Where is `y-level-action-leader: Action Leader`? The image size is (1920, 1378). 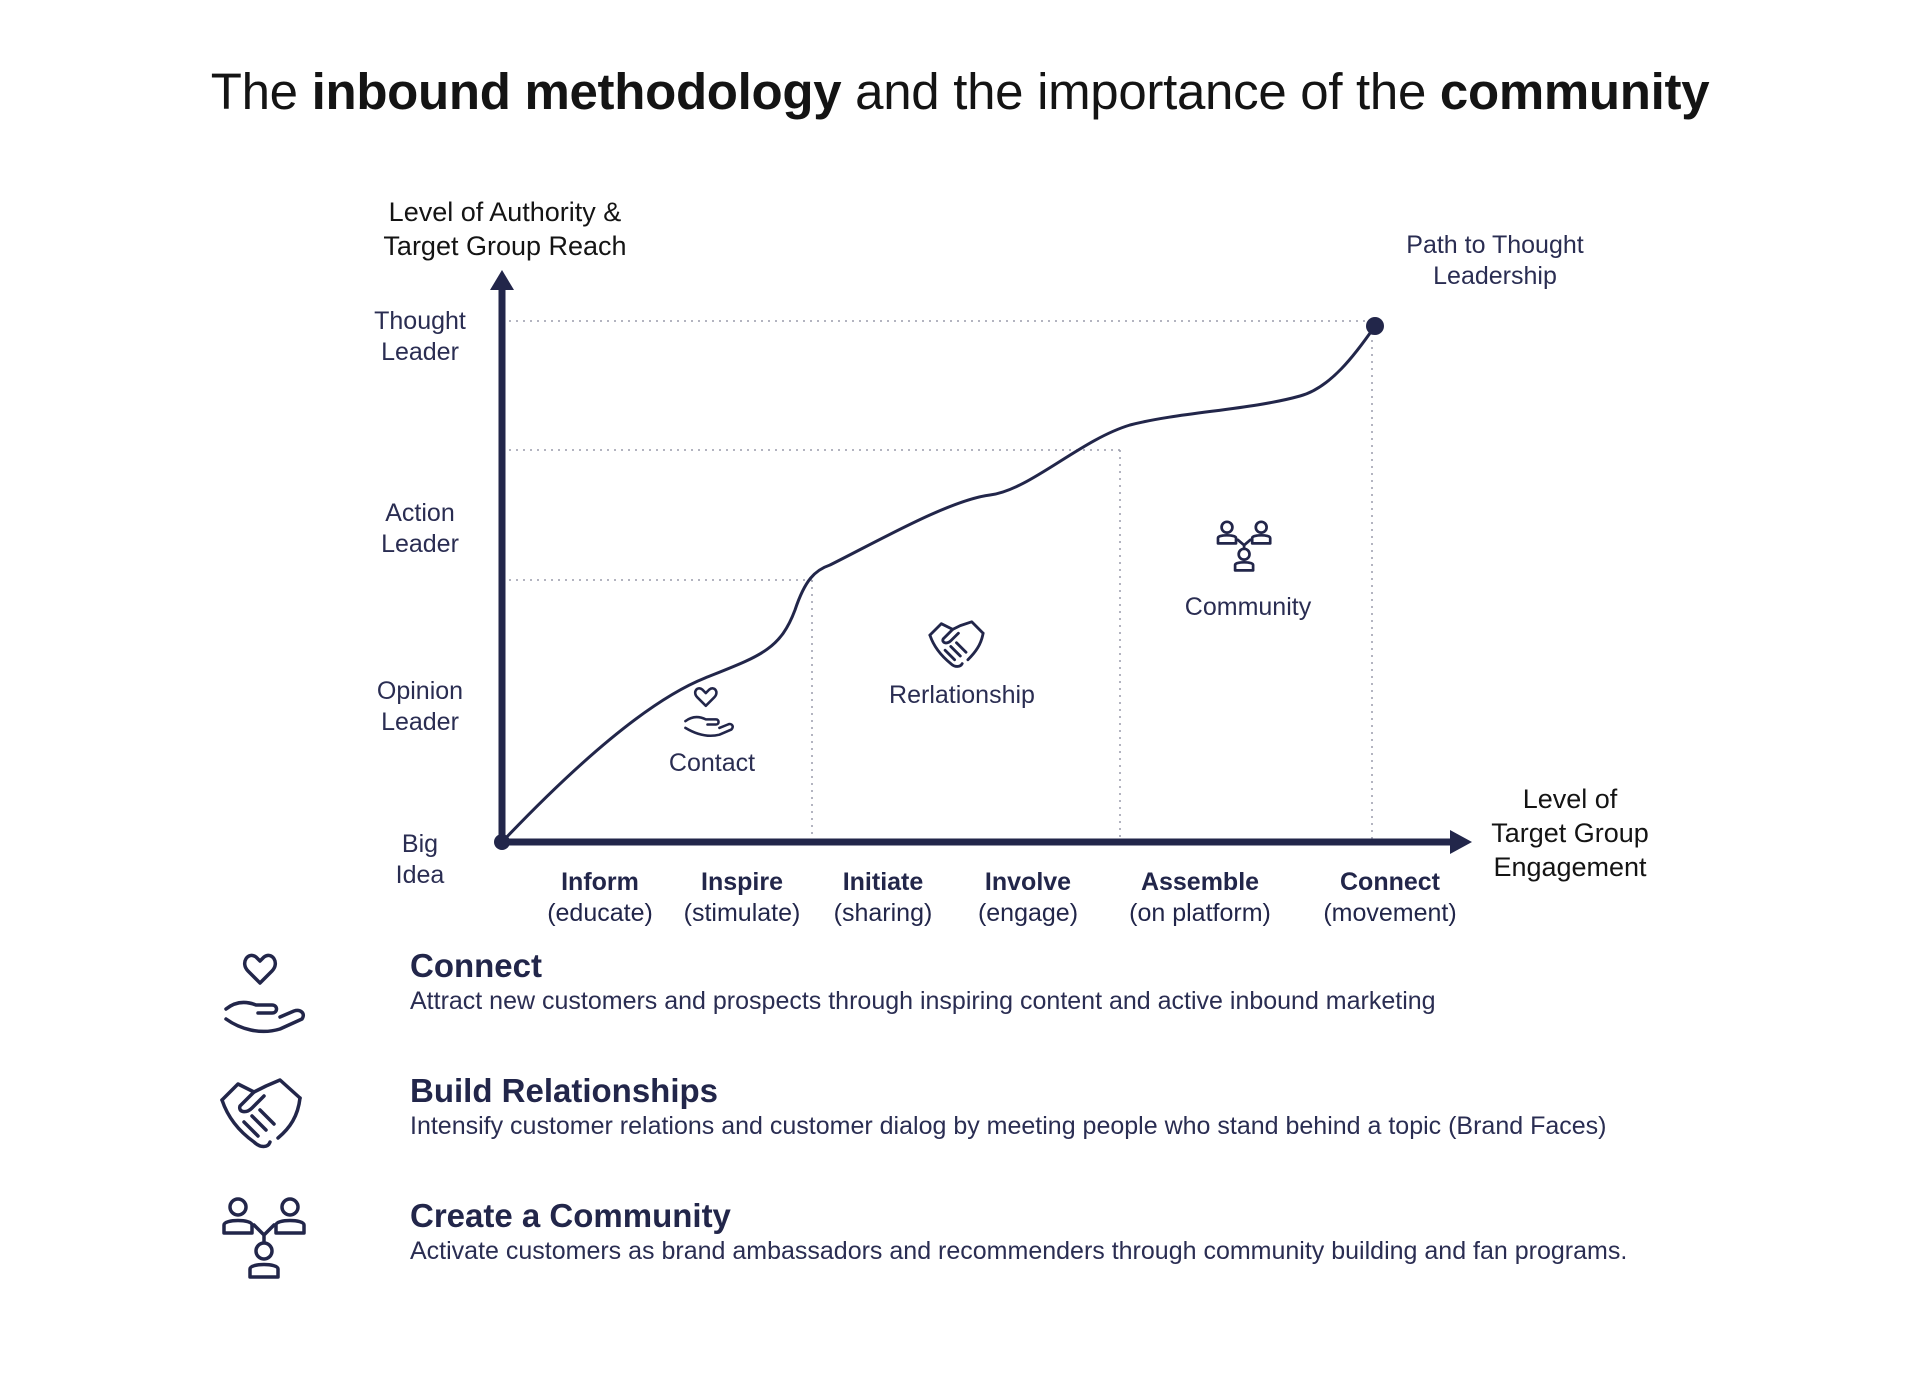
y-level-action-leader: Action Leader is located at coordinates (420, 528).